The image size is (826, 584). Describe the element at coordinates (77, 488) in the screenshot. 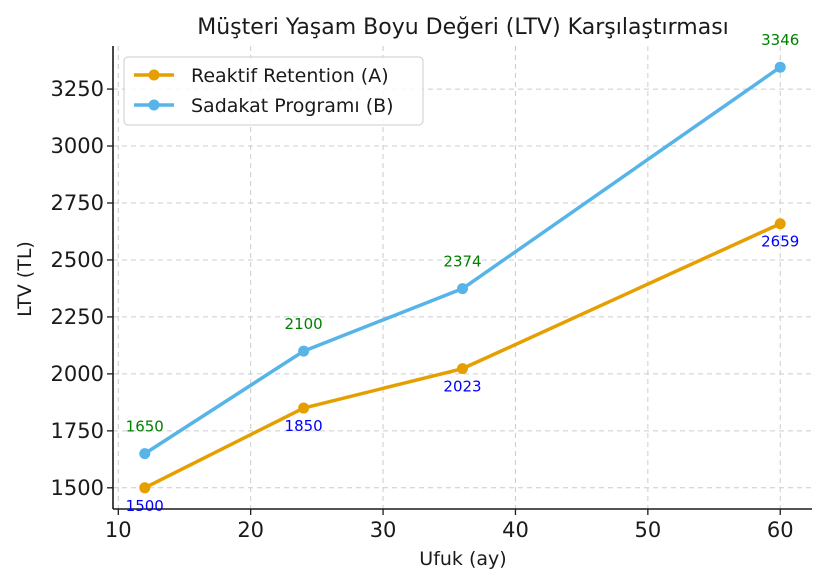

I see `y-tick-label: 1500` at that location.